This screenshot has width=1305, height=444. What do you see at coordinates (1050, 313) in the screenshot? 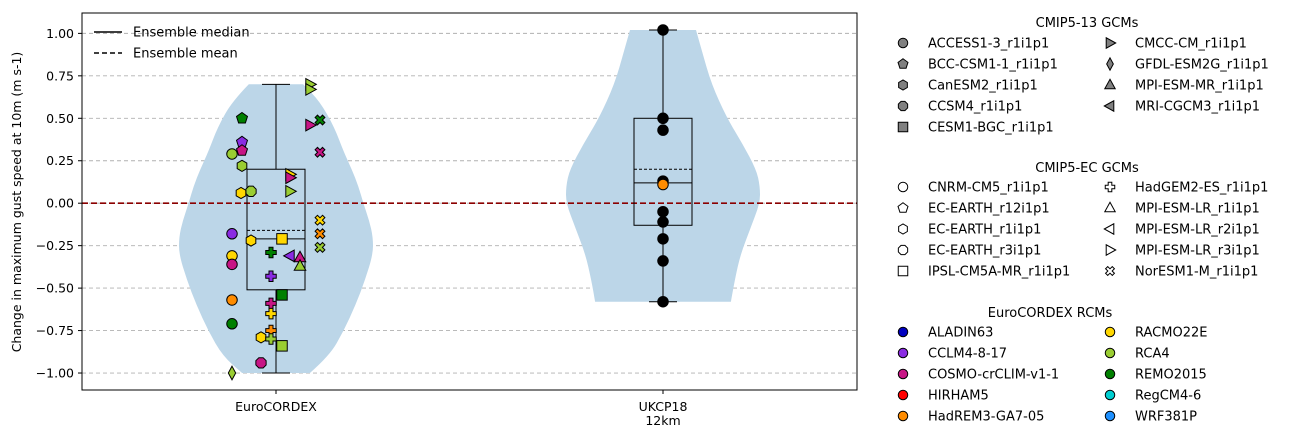
I see `legend-title: EuroCORDEX RCMs` at bounding box center [1050, 313].